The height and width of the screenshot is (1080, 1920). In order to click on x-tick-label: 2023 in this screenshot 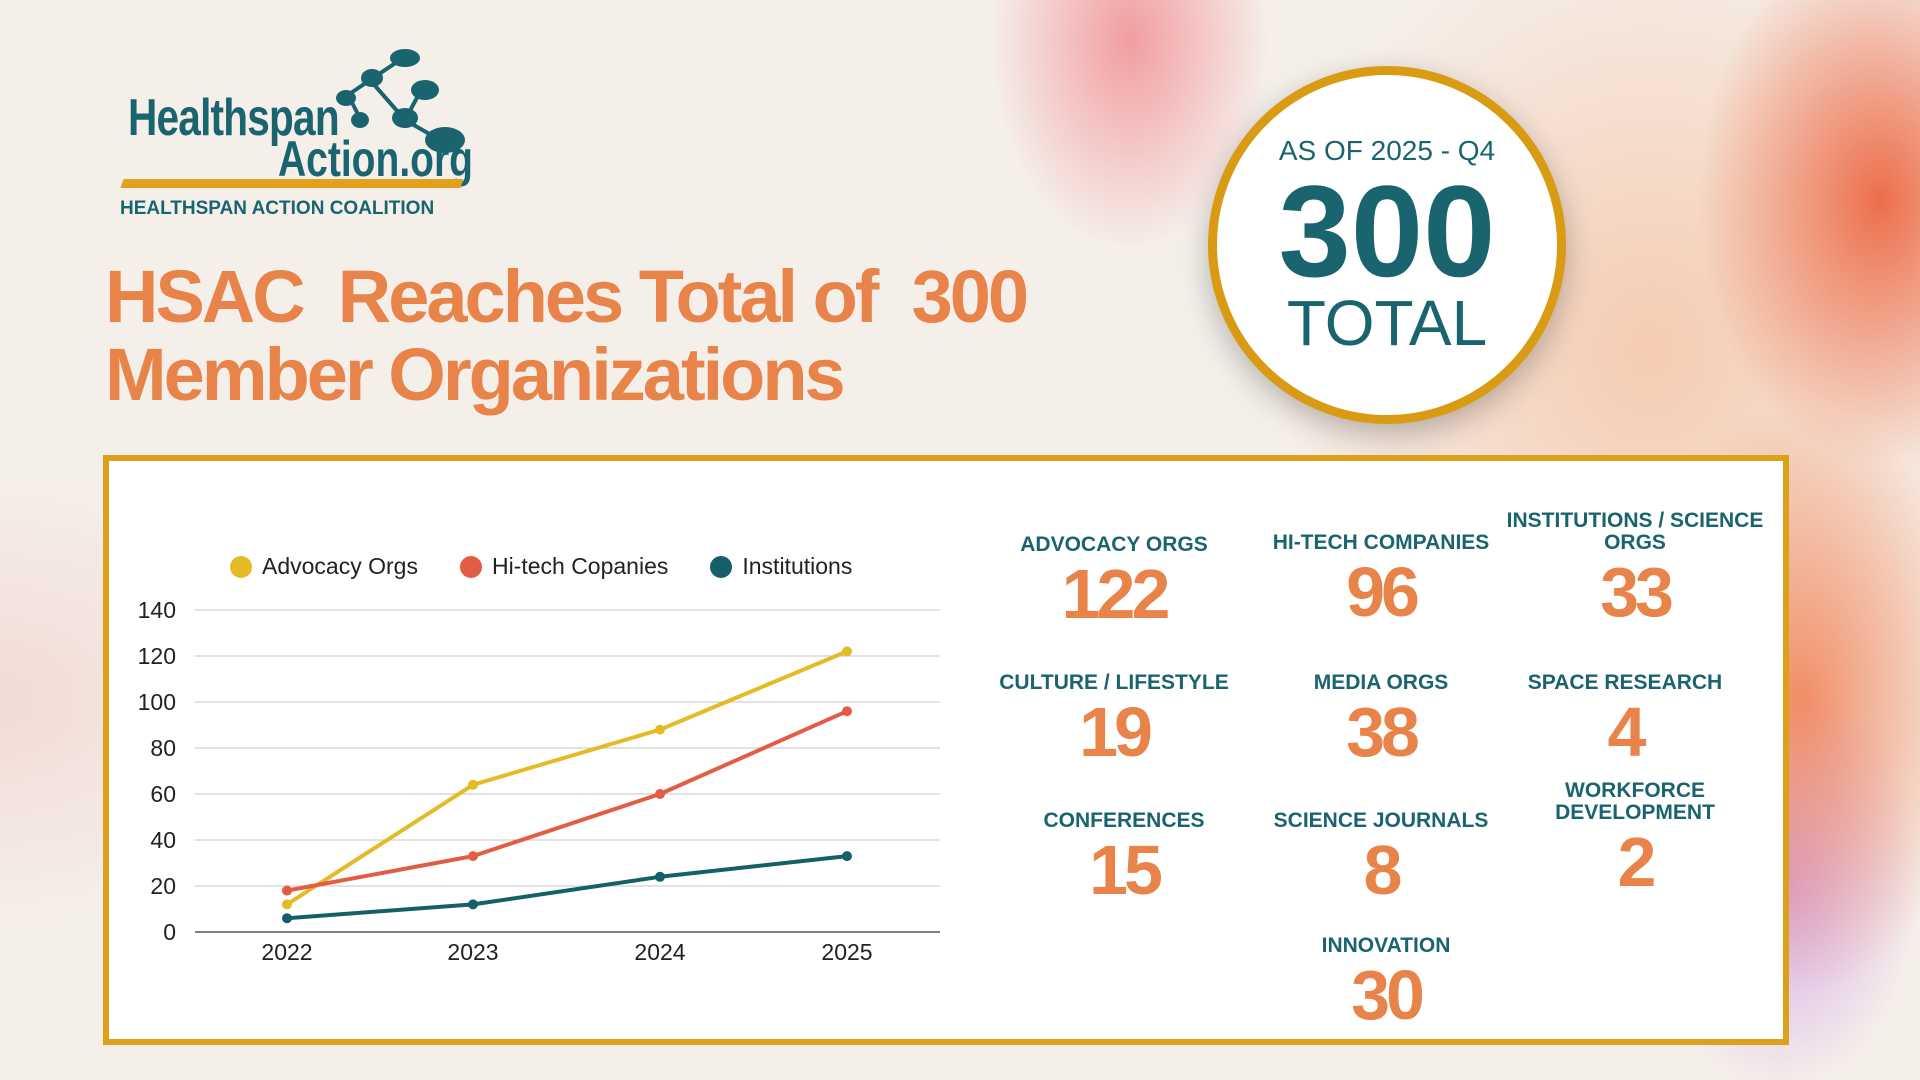, I will do `click(472, 952)`.